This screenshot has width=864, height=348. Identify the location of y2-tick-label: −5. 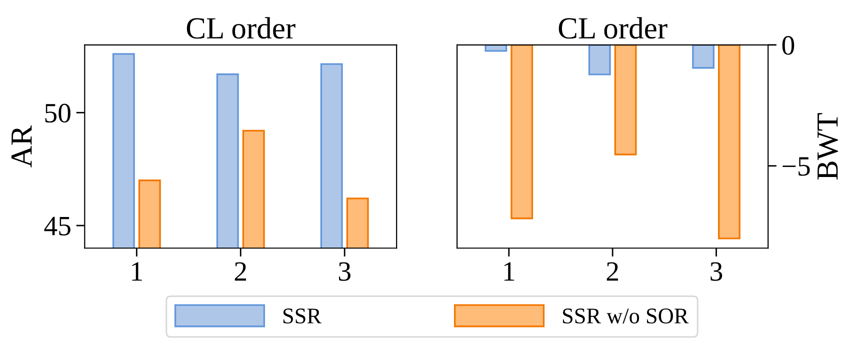
(796, 166).